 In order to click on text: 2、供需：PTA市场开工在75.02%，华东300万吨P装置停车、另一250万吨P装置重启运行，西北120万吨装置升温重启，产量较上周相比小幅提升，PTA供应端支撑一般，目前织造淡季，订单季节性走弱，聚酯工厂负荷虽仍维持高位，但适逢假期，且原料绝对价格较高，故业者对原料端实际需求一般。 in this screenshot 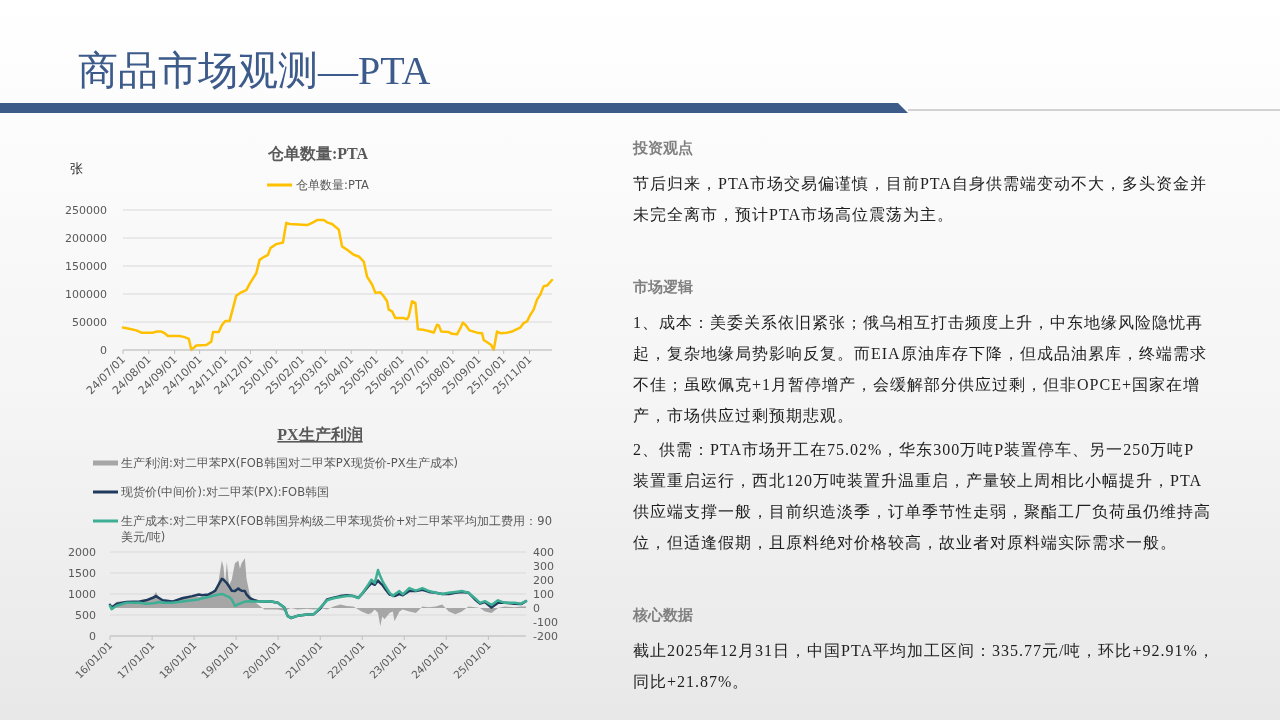, I will do `click(922, 496)`.